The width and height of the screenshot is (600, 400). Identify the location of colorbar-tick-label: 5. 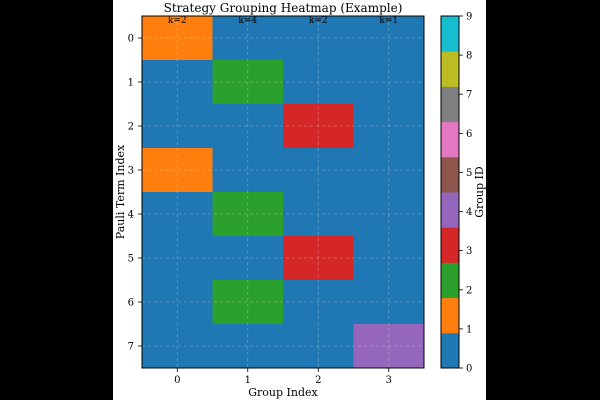
(469, 173).